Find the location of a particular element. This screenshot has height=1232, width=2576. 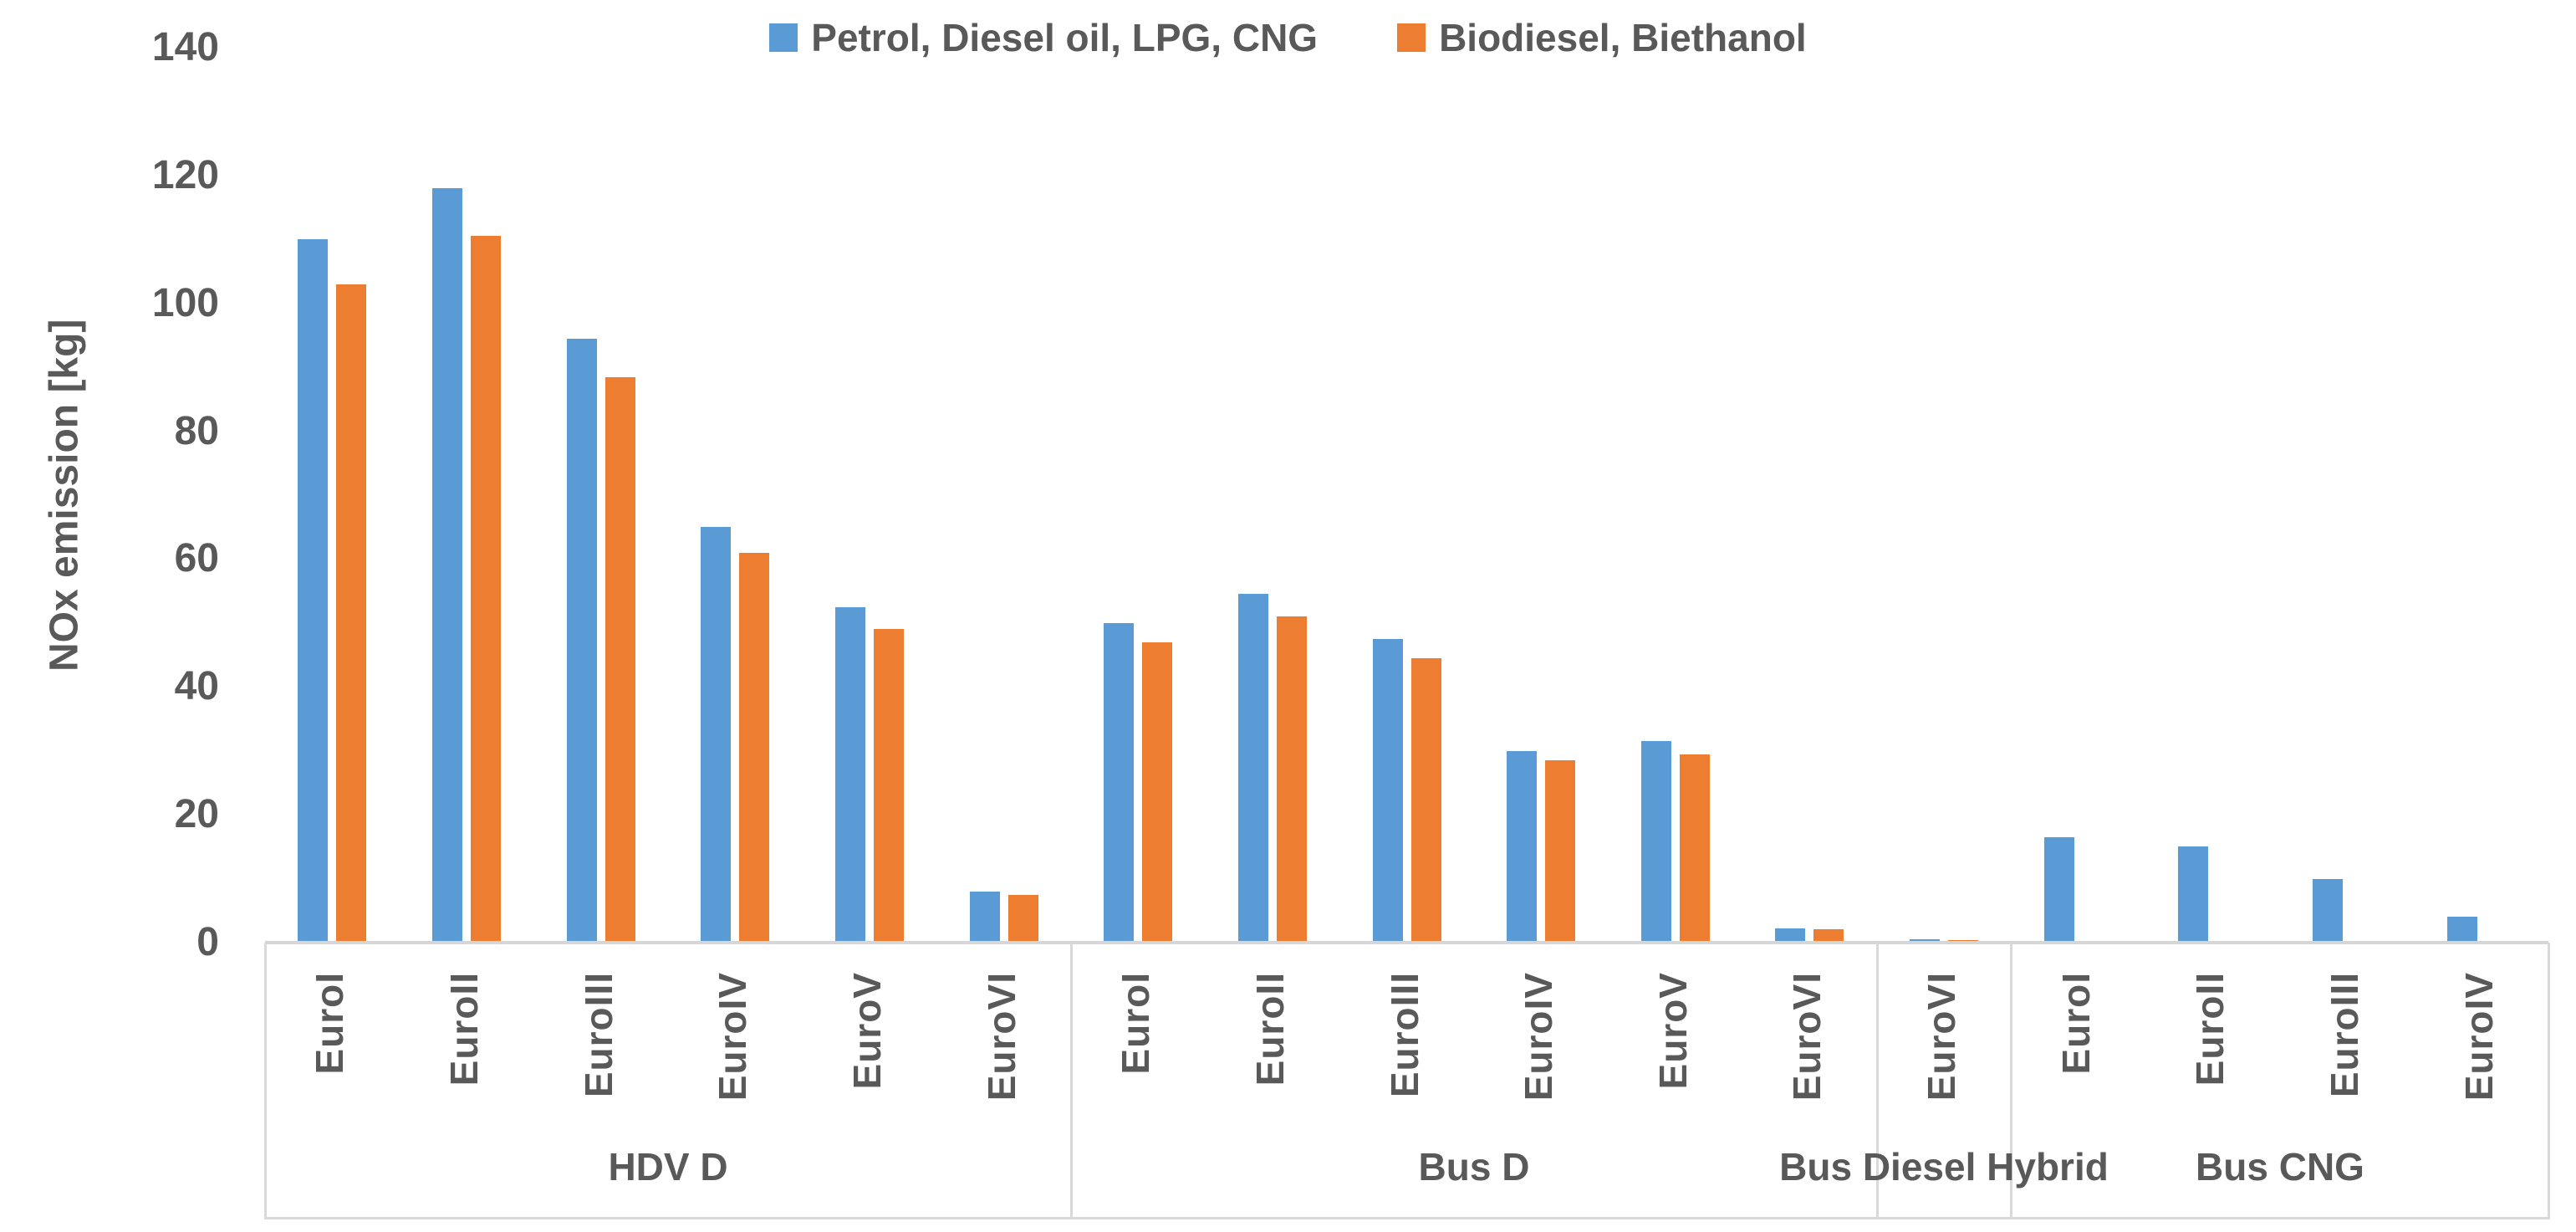

y-tick-label-0: 0 is located at coordinates (207, 942).